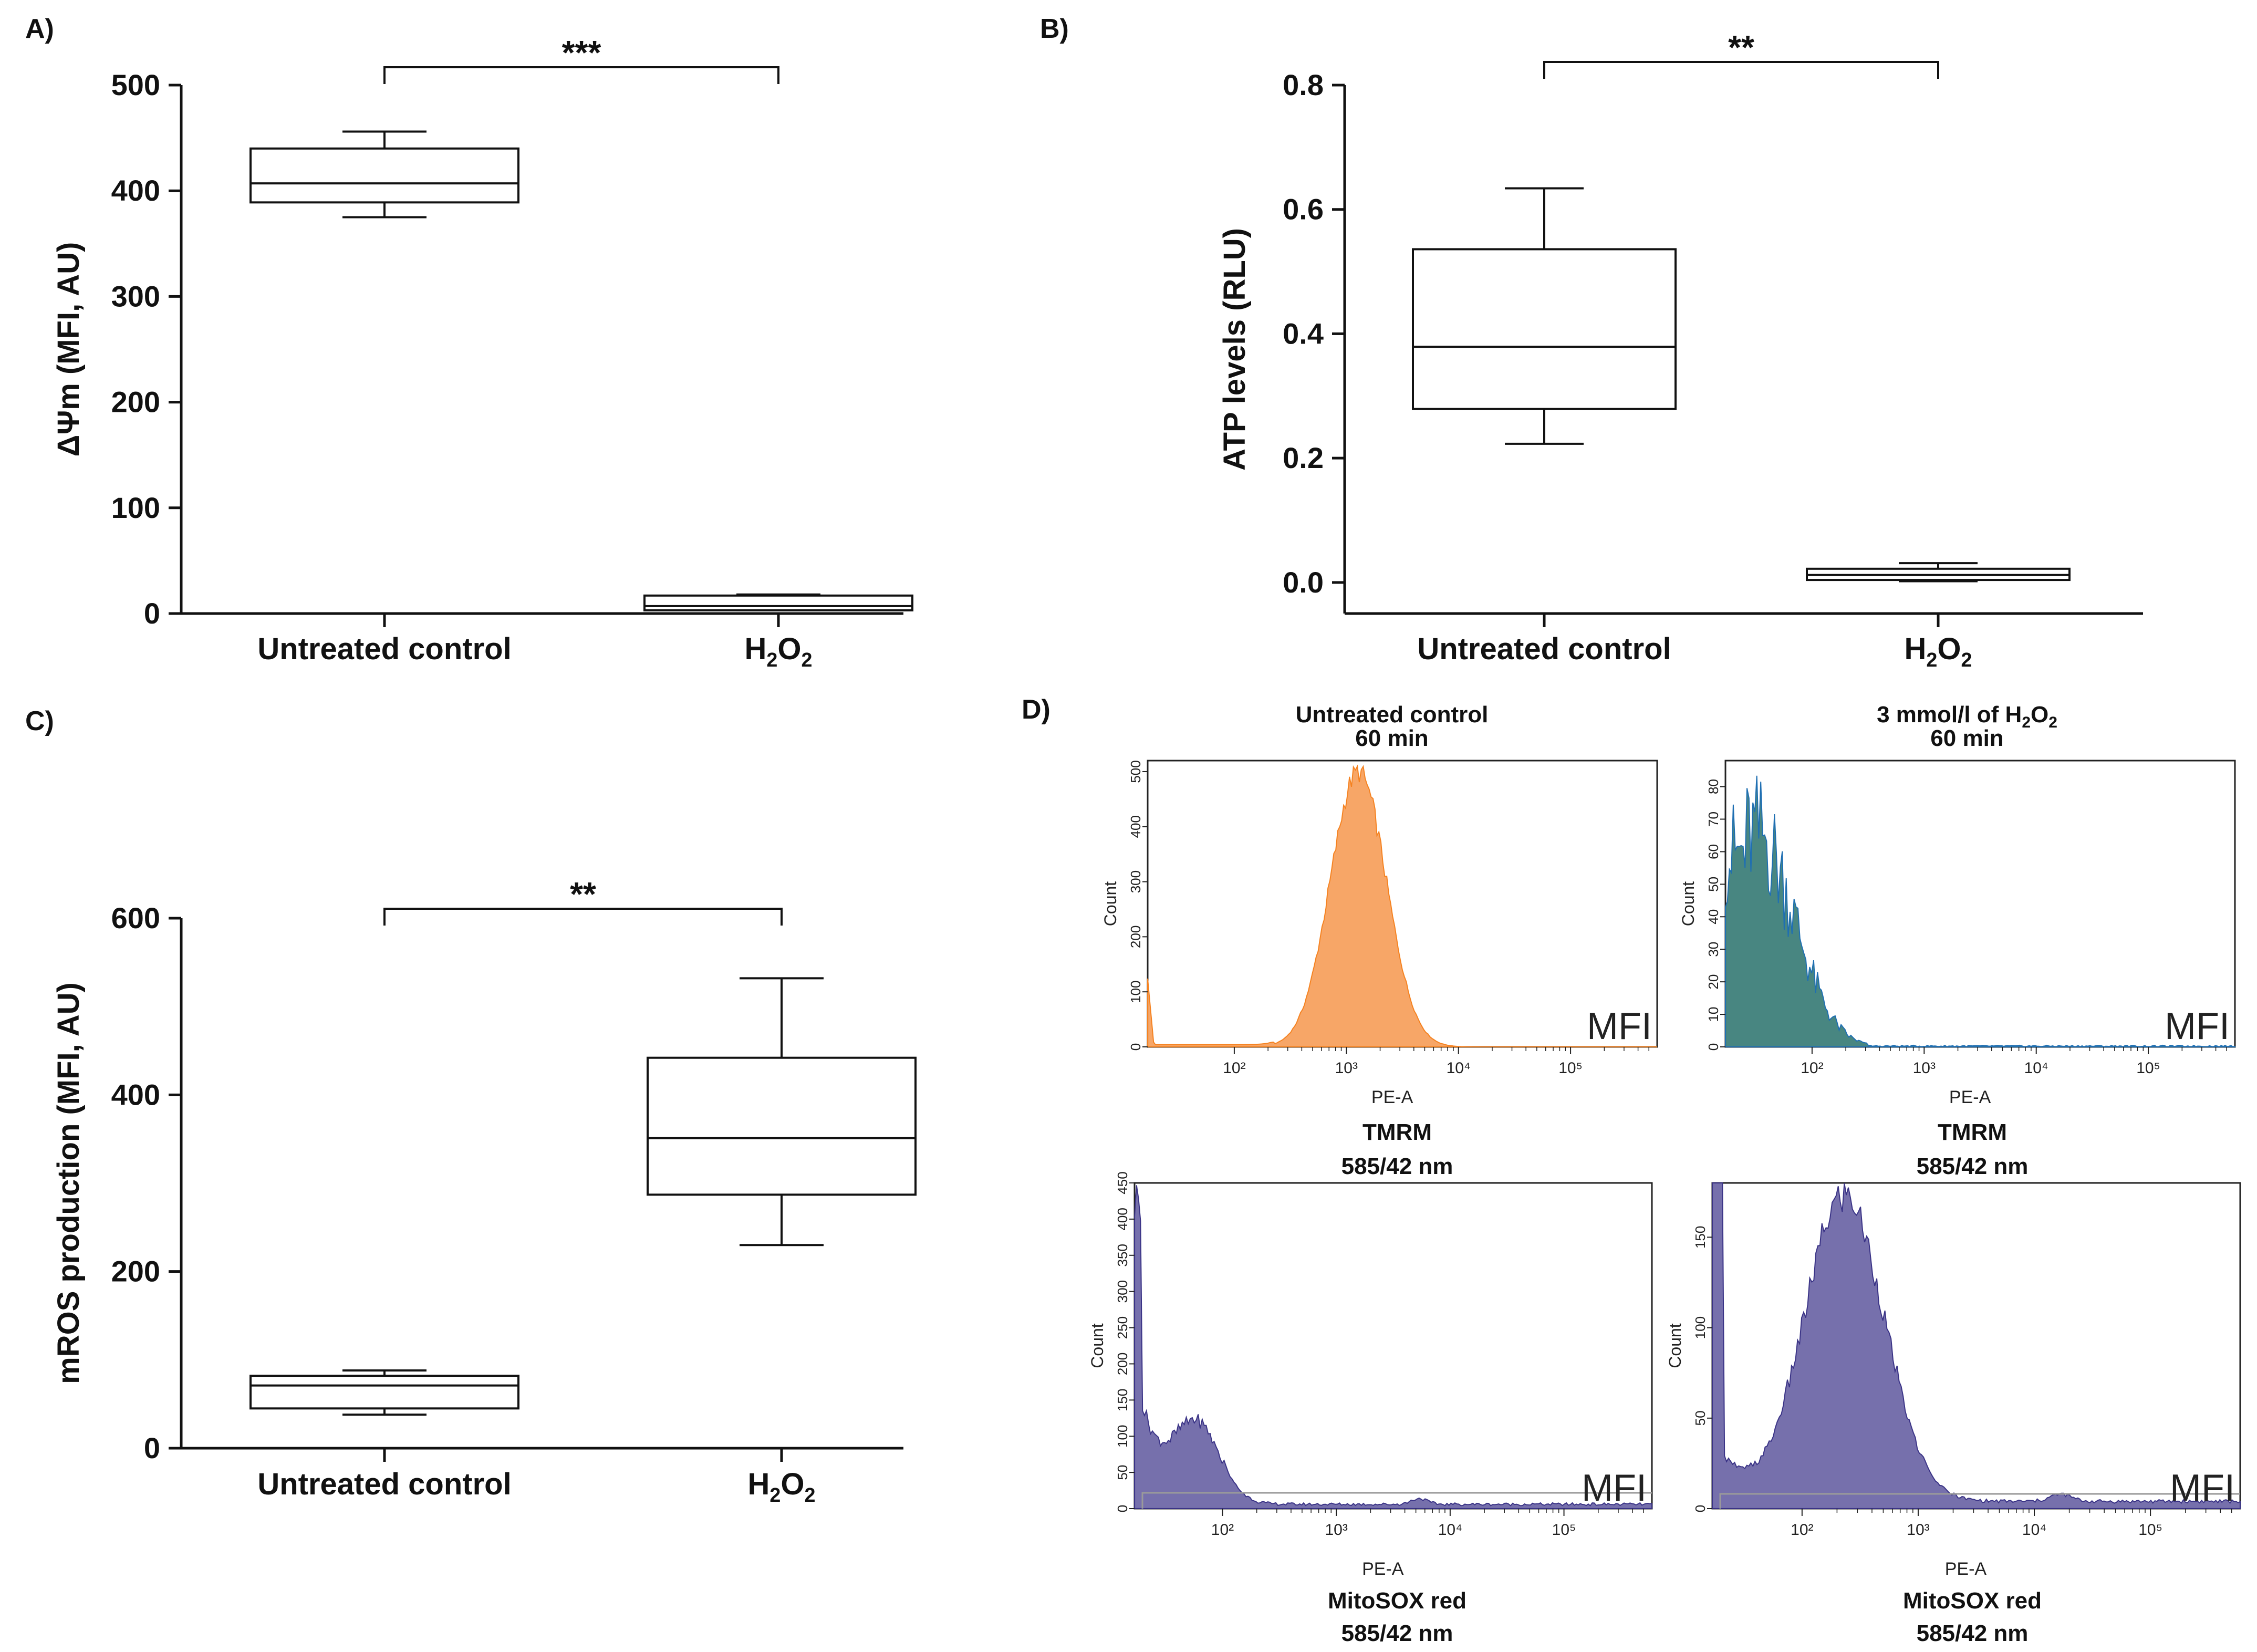 This screenshot has width=2257, height=1652. I want to click on y-tick-label: 0.8, so click(1304, 84).